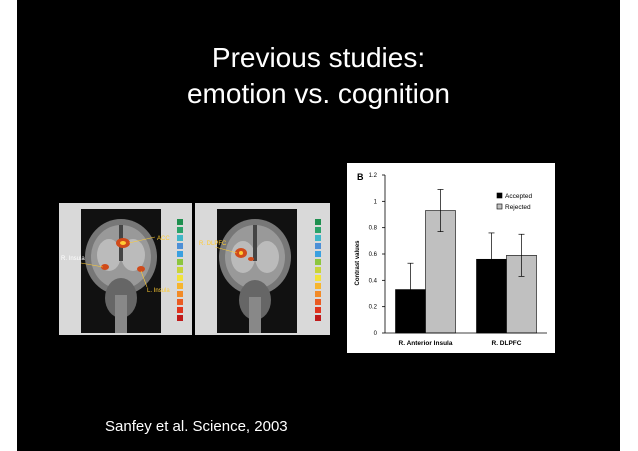 The height and width of the screenshot is (451, 638). I want to click on y-tick-label: 0.8, so click(373, 229).